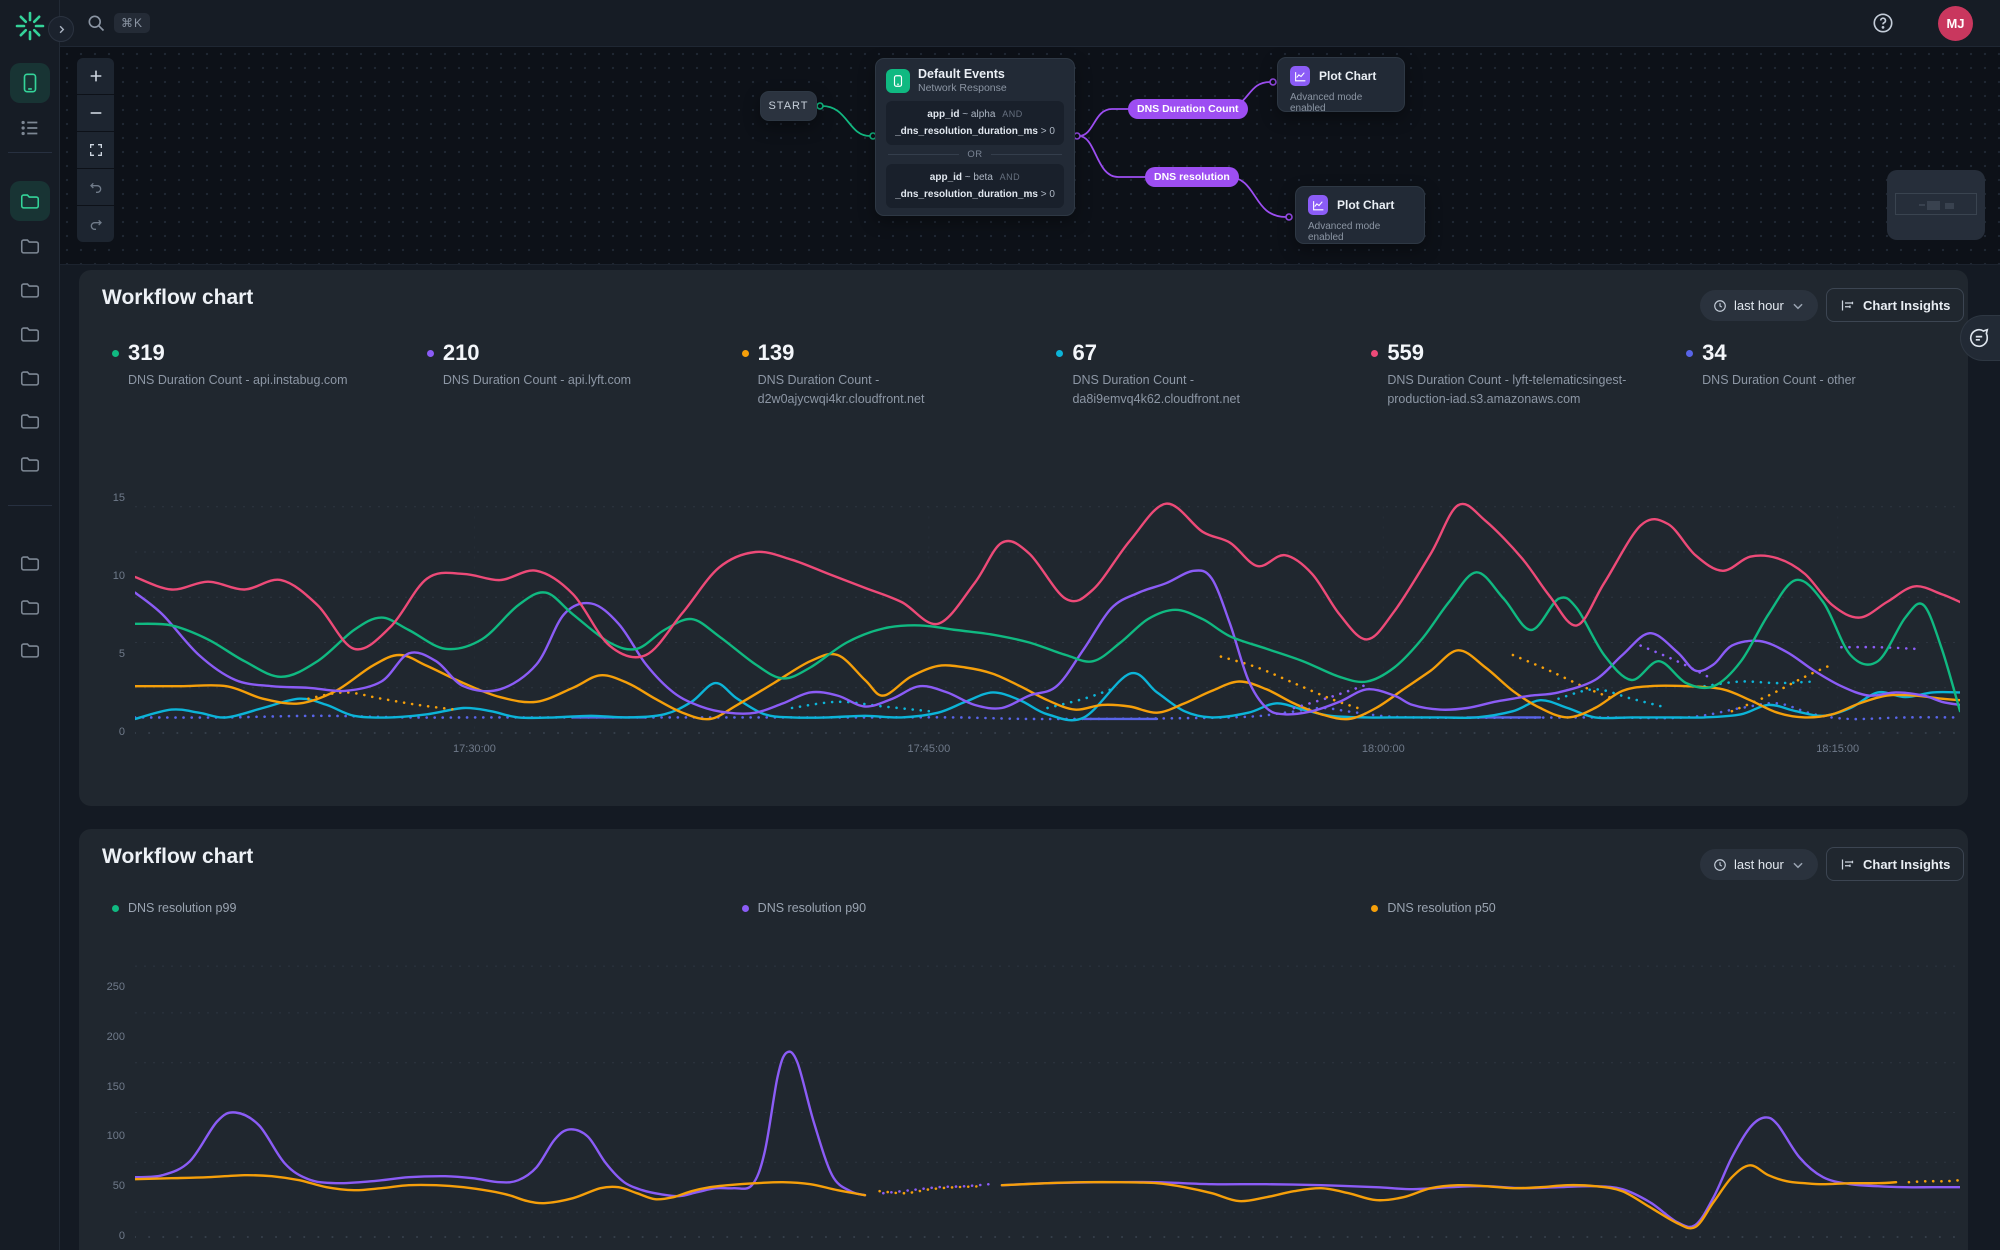 The height and width of the screenshot is (1250, 2000). What do you see at coordinates (1847, 305) in the screenshot?
I see `insights-icon` at bounding box center [1847, 305].